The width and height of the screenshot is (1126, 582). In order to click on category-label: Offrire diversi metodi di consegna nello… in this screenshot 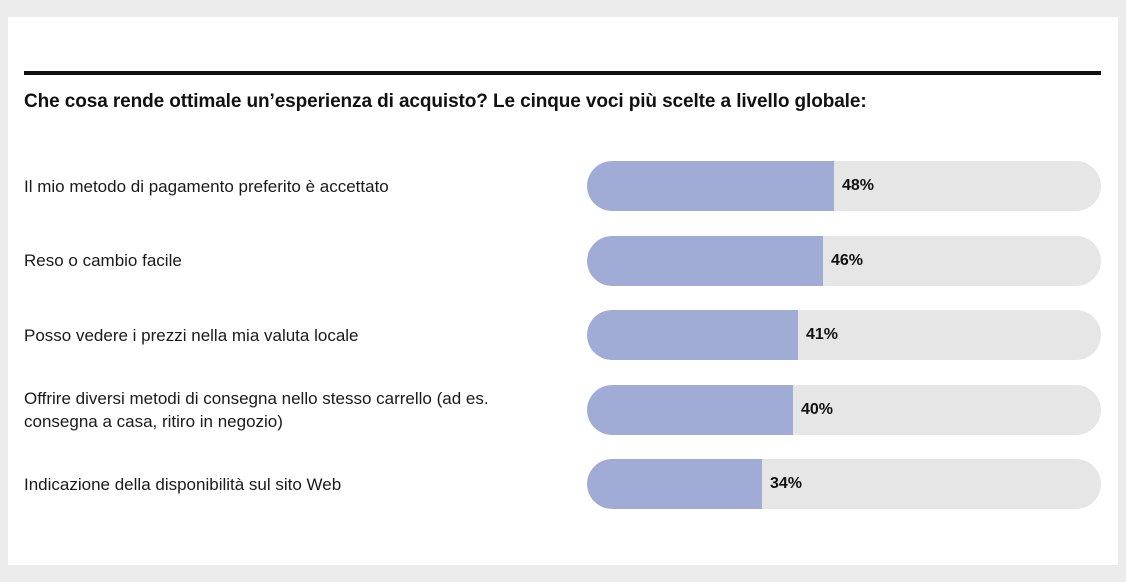, I will do `click(256, 409)`.